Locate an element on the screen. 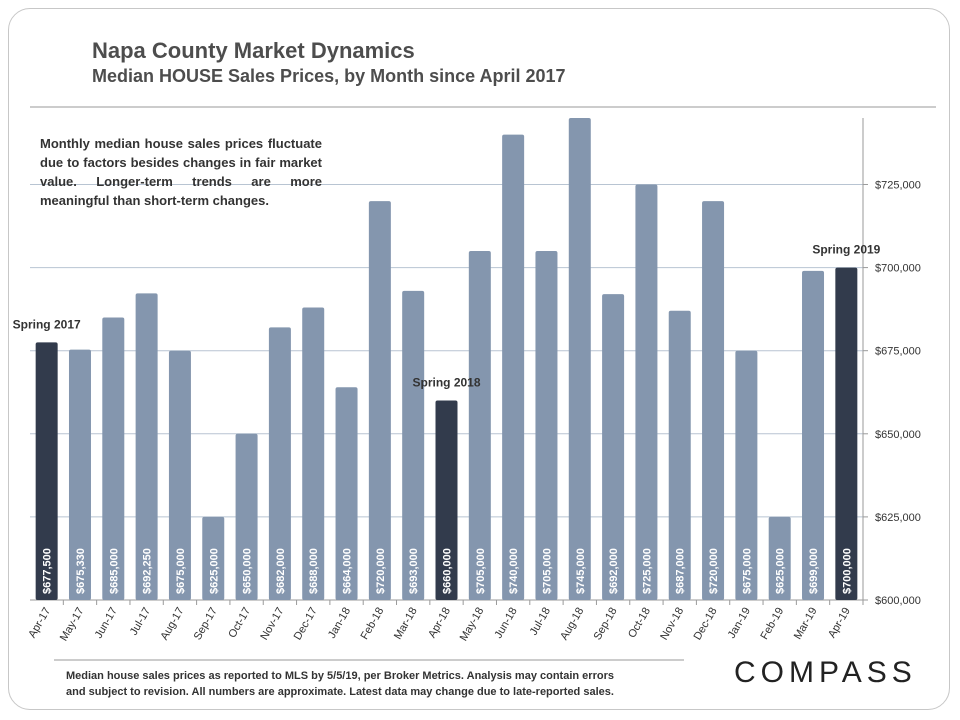 Image resolution: width=960 pixels, height=720 pixels. bar-value-label: $745,000 is located at coordinates (581, 571).